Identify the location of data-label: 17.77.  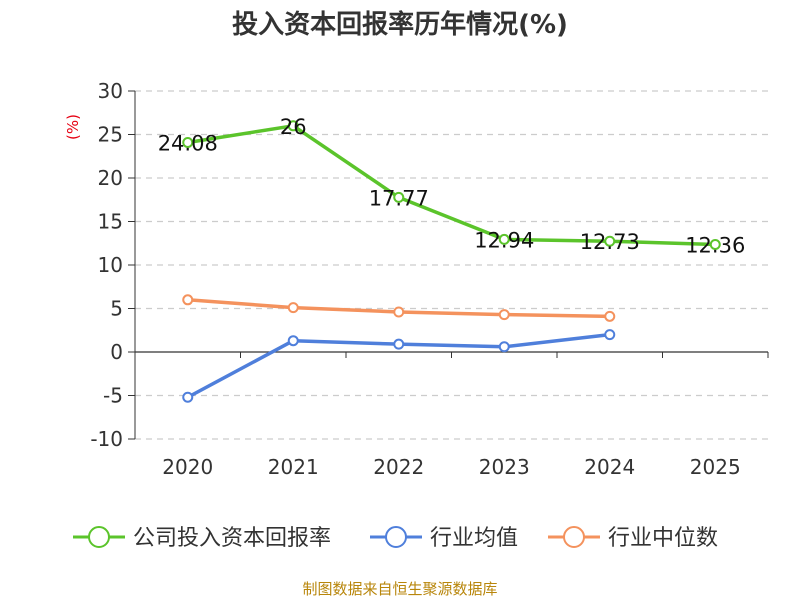
(399, 198).